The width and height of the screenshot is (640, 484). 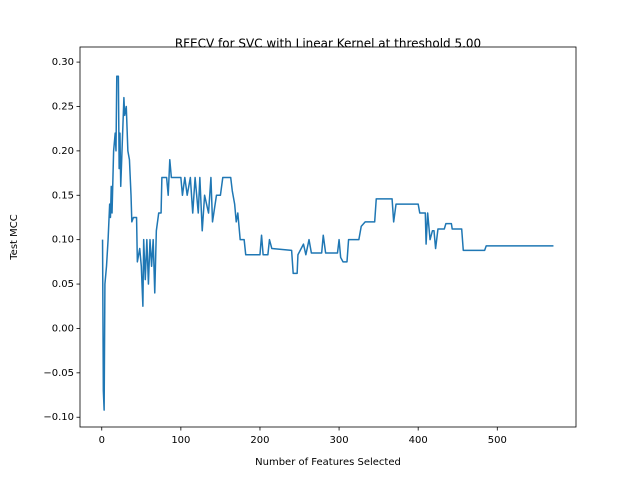 What do you see at coordinates (339, 440) in the screenshot?
I see `x-tick-label: 300` at bounding box center [339, 440].